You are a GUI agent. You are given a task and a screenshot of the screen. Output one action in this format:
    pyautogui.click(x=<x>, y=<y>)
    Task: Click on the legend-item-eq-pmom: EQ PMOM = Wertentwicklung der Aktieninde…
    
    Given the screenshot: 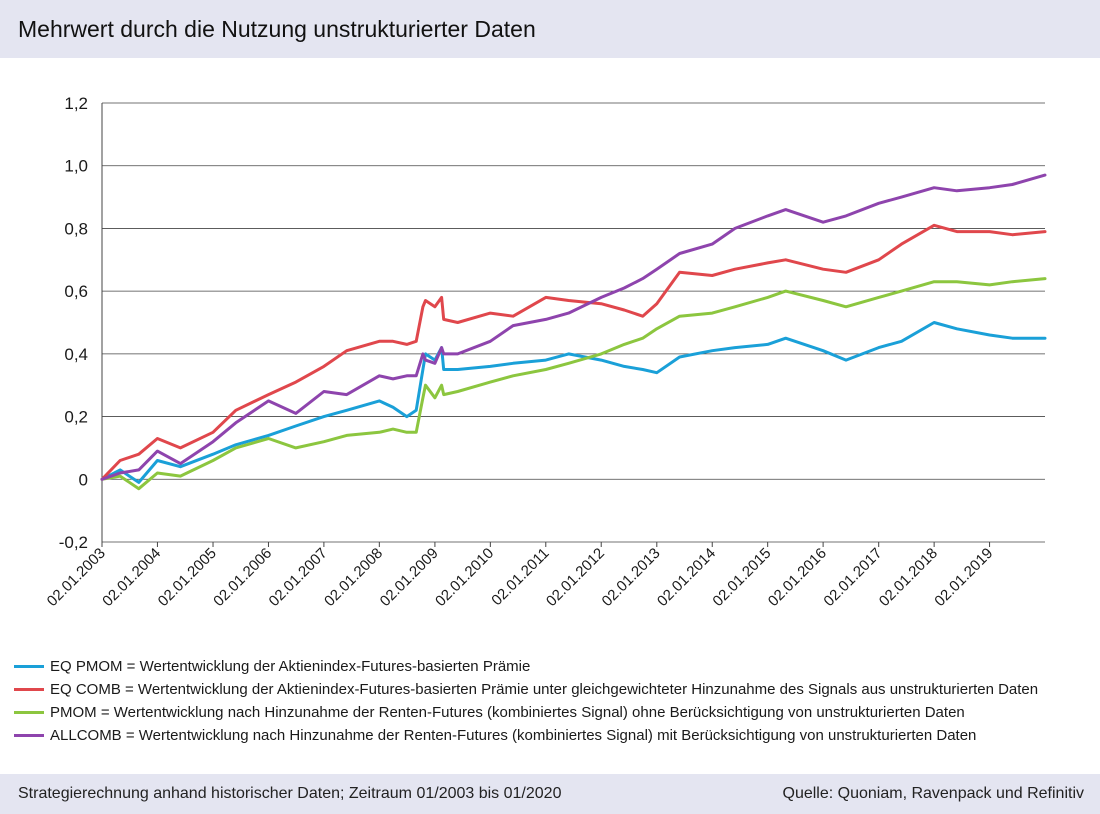 What is the action you would take?
    pyautogui.click(x=557, y=666)
    